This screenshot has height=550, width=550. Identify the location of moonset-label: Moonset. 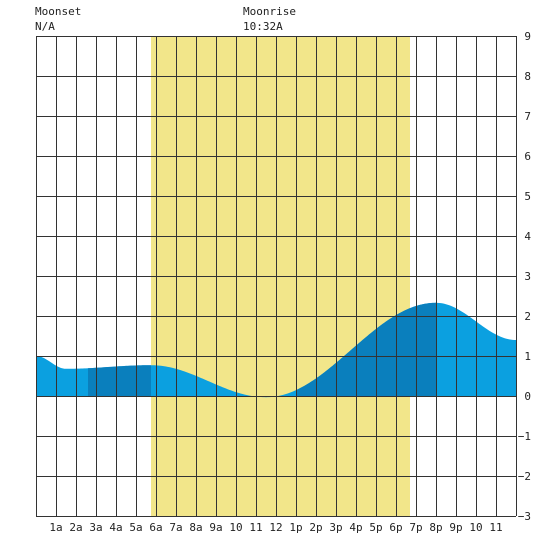
(58, 11).